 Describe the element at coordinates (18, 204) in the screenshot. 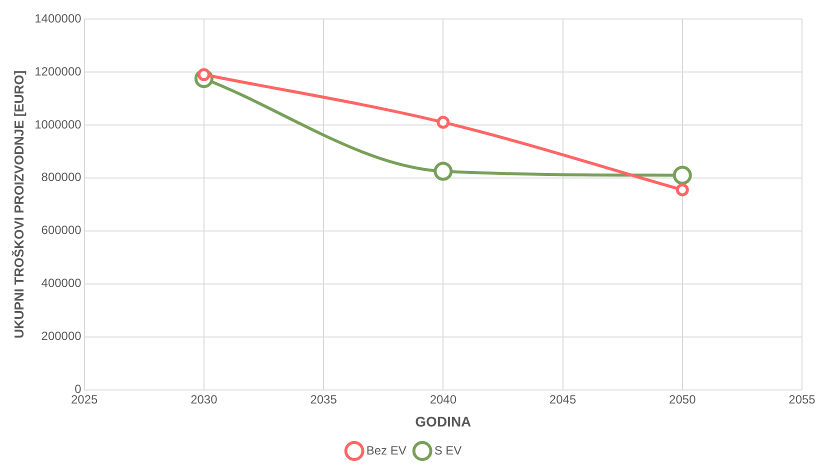

I see `y-axis-title: UKUPNI TROŠKOVI PROIZVODNJE [EURO]` at that location.